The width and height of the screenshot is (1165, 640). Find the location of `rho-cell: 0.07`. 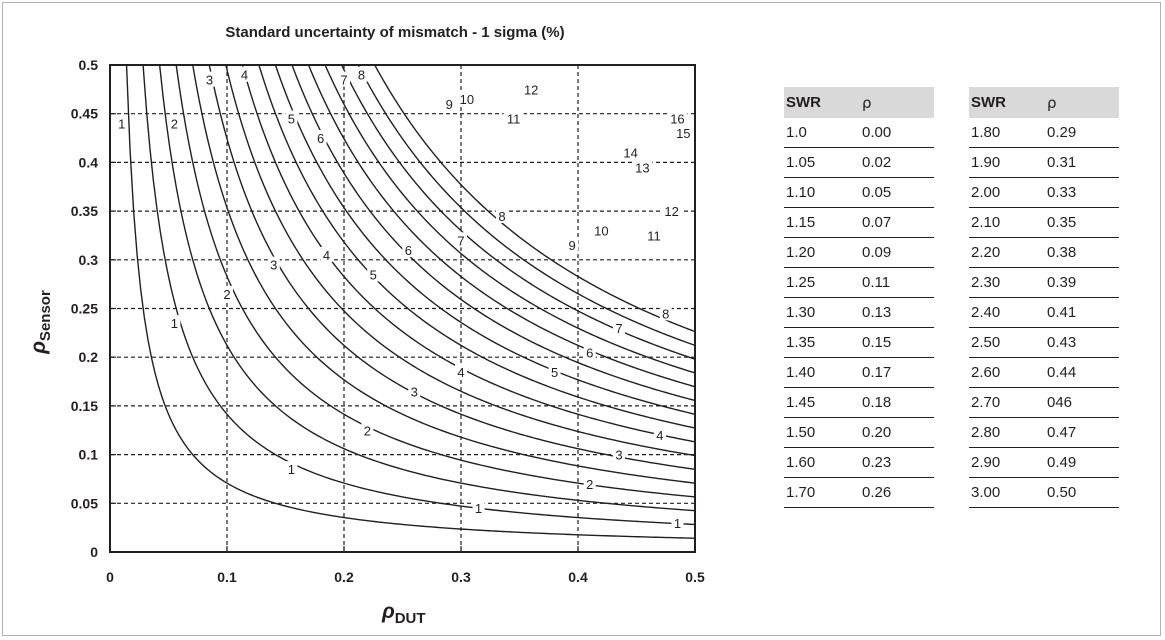

rho-cell: 0.07 is located at coordinates (877, 222).